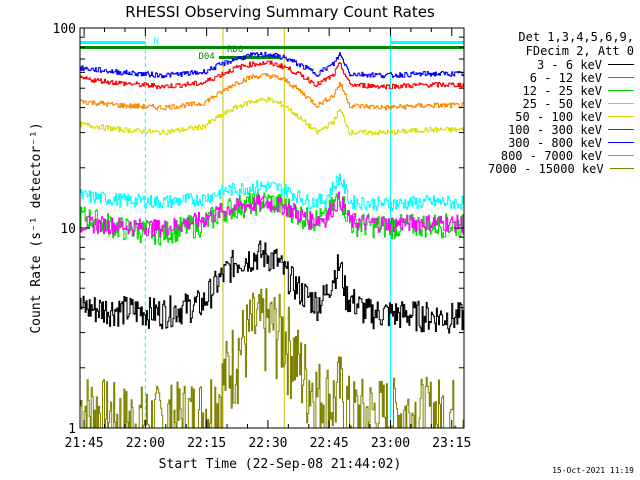 The image size is (640, 480). I want to click on legend-entry-label: 25 - 50 keV, so click(562, 103).